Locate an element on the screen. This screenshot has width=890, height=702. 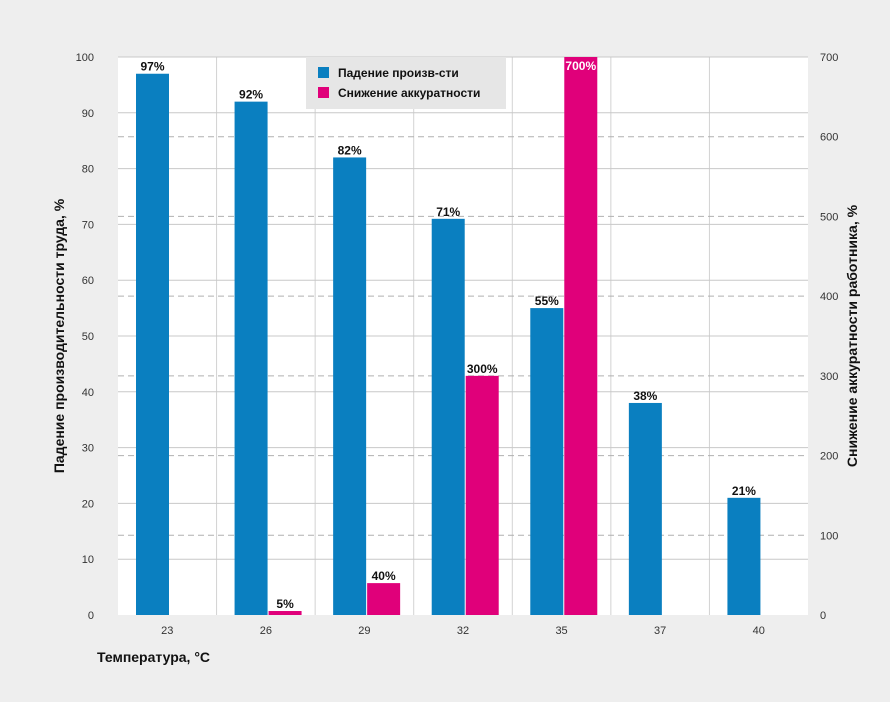
y2-tick-label: 300 is located at coordinates (829, 377).